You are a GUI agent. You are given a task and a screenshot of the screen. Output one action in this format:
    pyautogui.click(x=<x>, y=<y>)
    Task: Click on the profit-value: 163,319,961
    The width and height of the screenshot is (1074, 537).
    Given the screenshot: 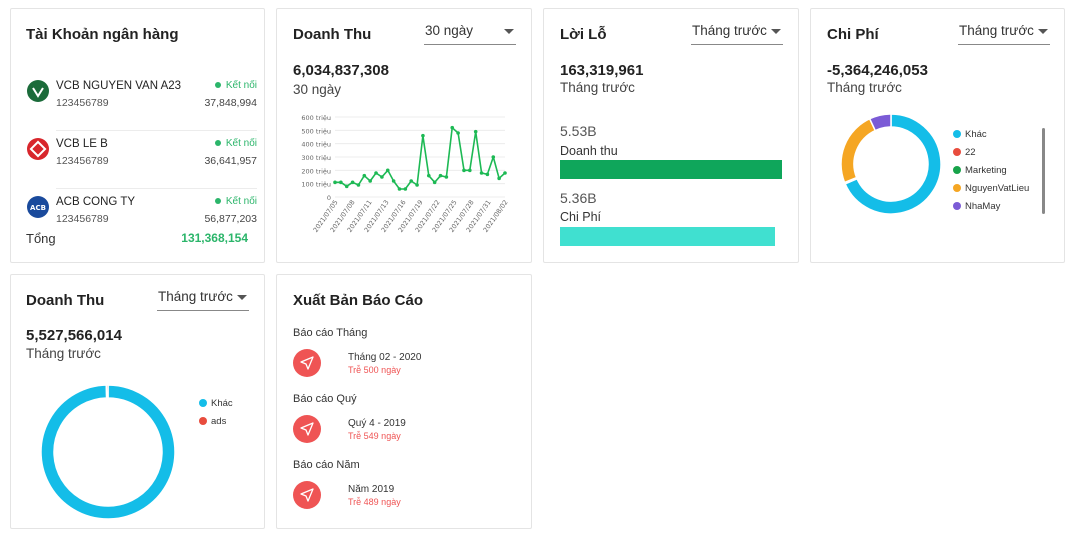 What is the action you would take?
    pyautogui.click(x=602, y=70)
    